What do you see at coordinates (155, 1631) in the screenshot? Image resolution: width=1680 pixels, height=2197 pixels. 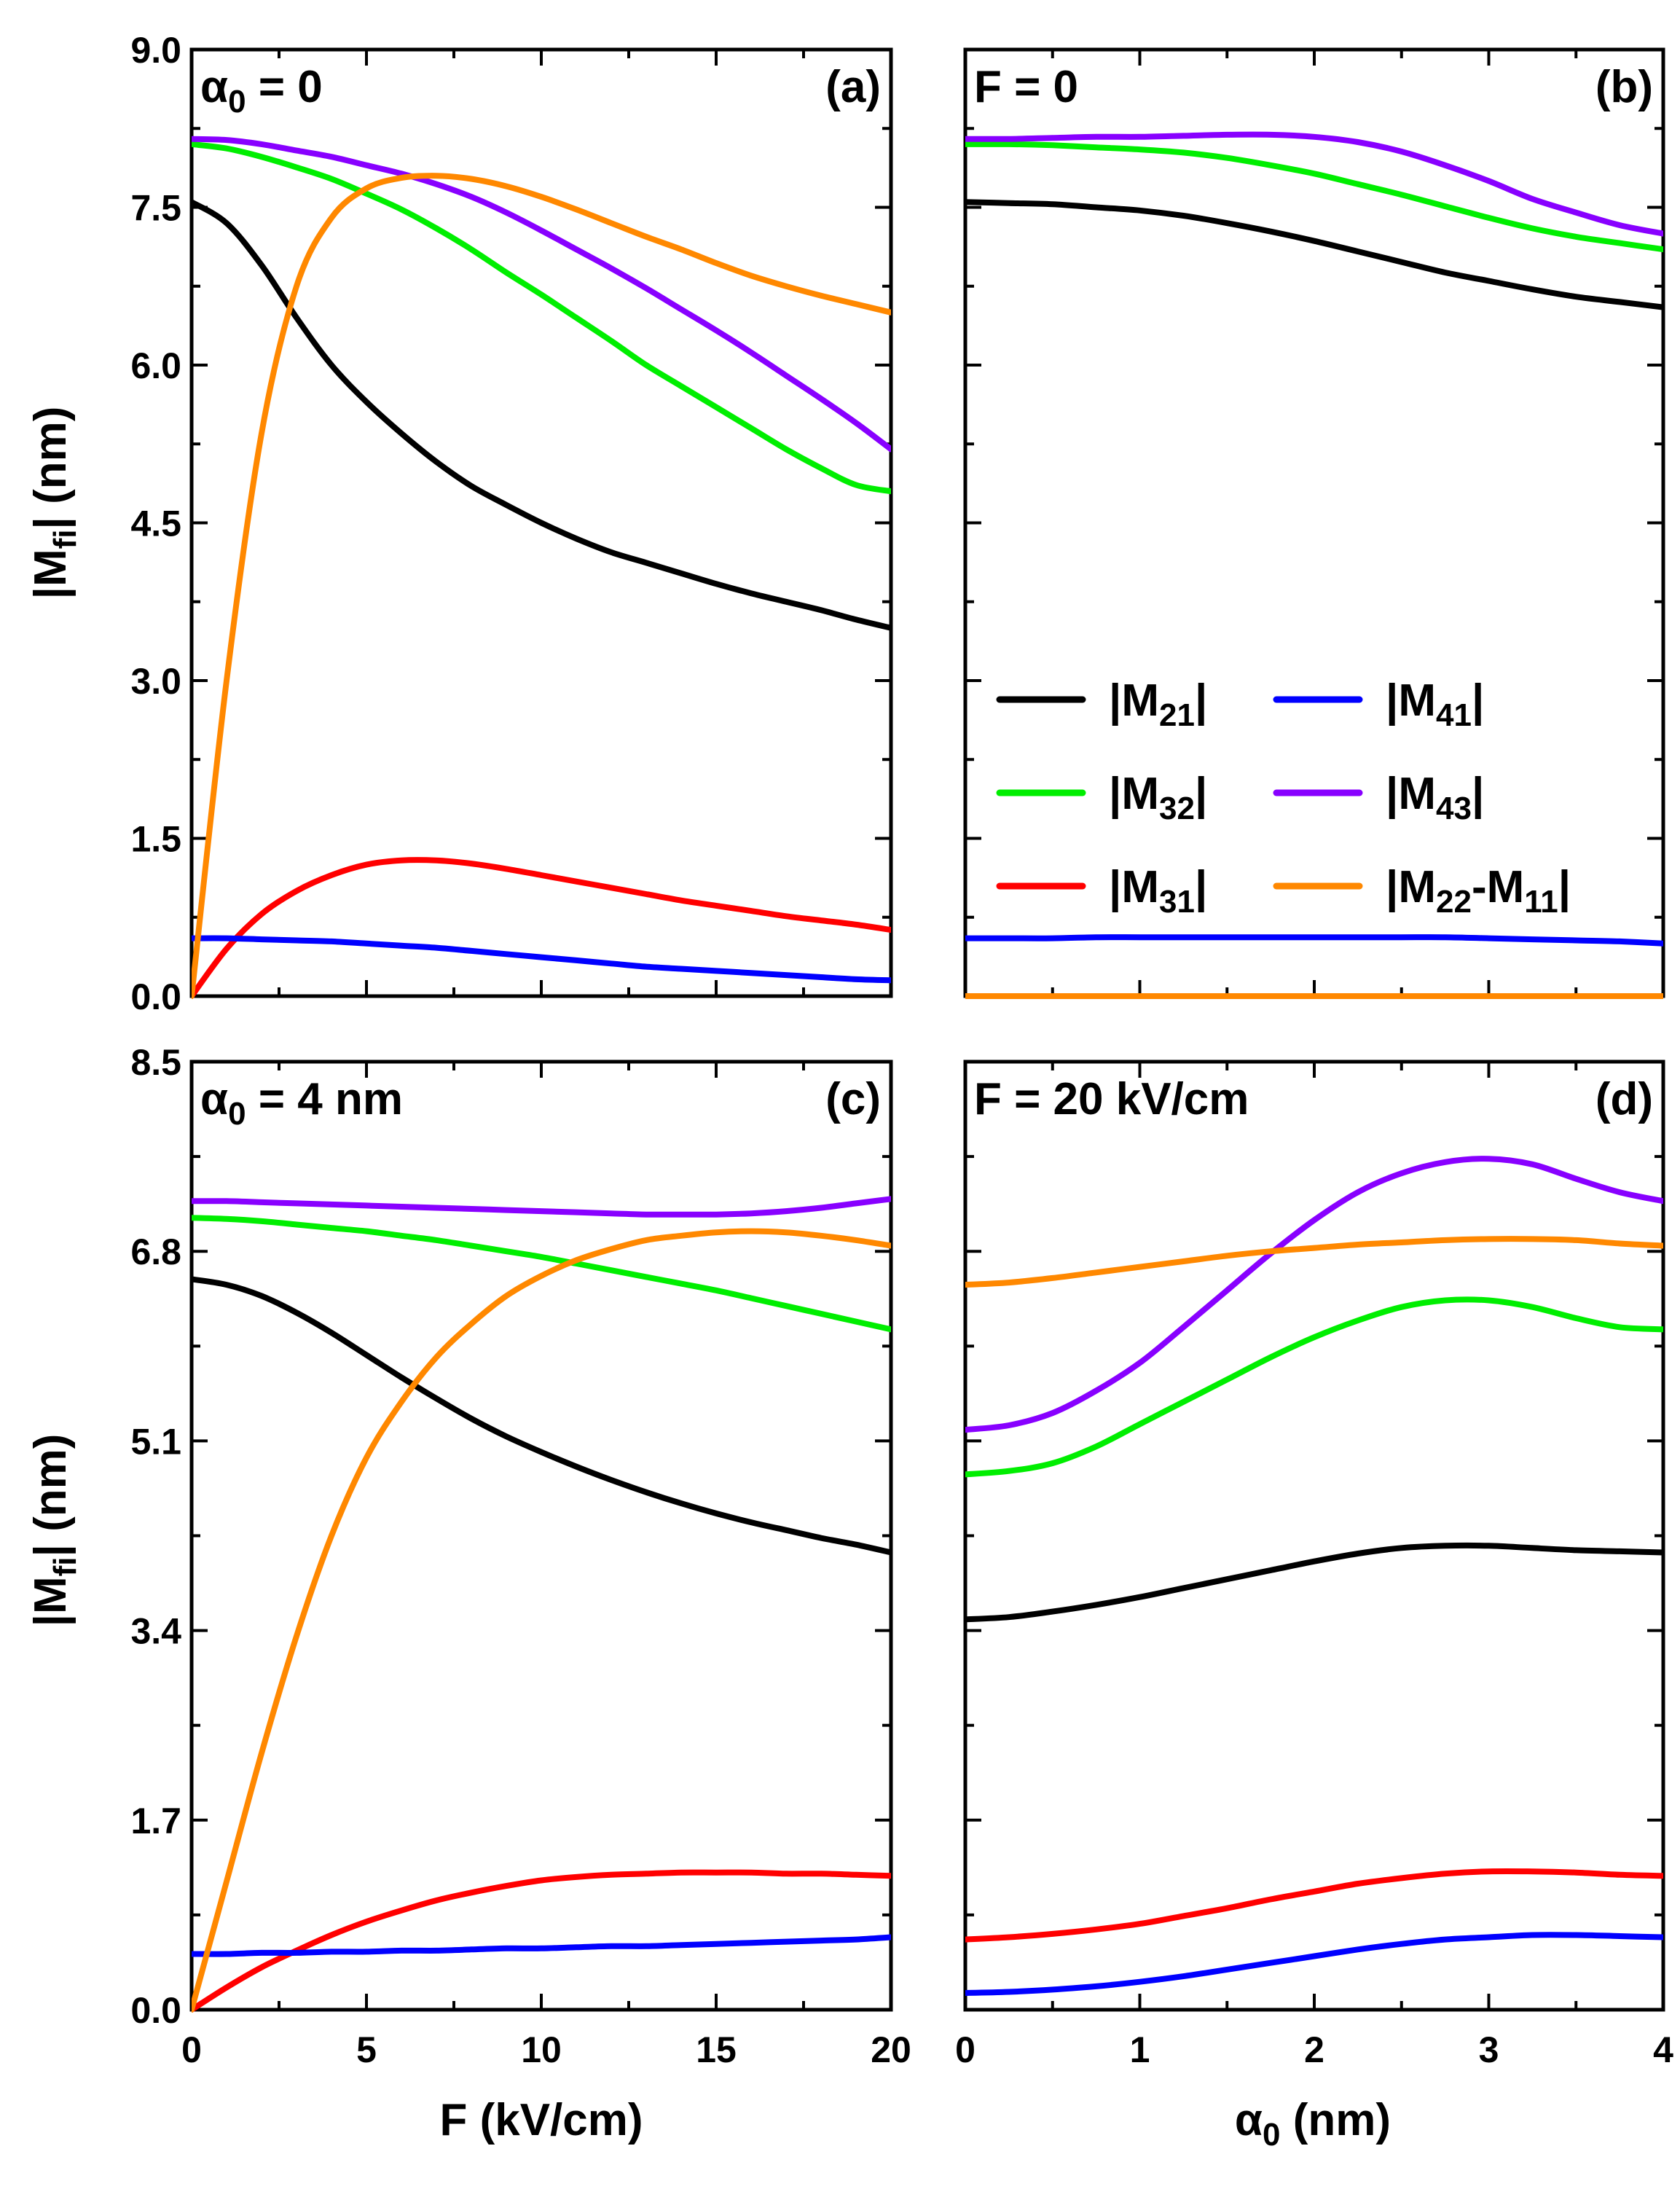 I see `y-tick-label: 3.4` at bounding box center [155, 1631].